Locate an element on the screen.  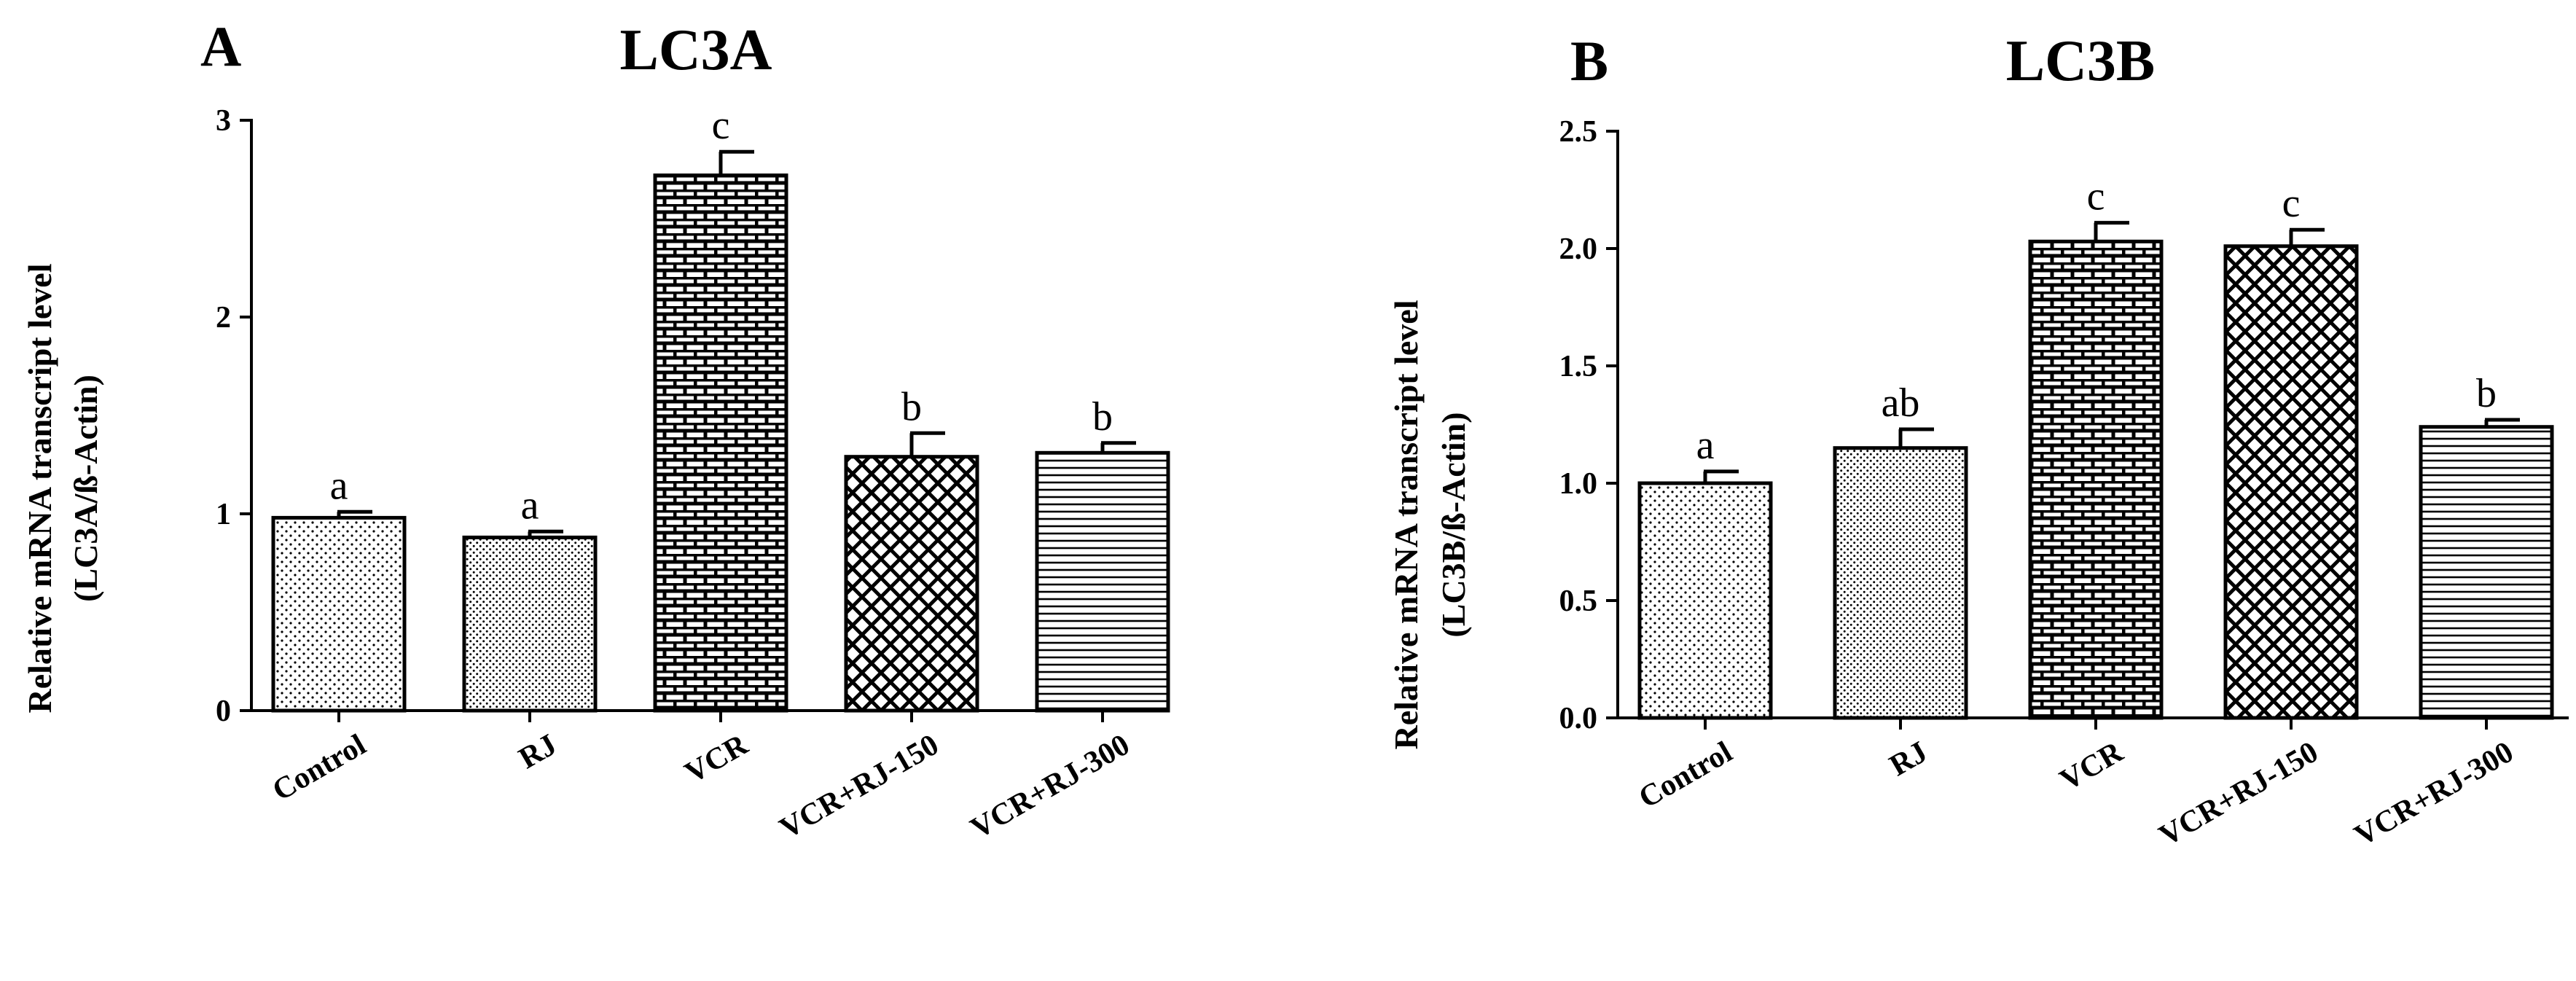
chart-title: LC3A is located at coordinates (696, 50).